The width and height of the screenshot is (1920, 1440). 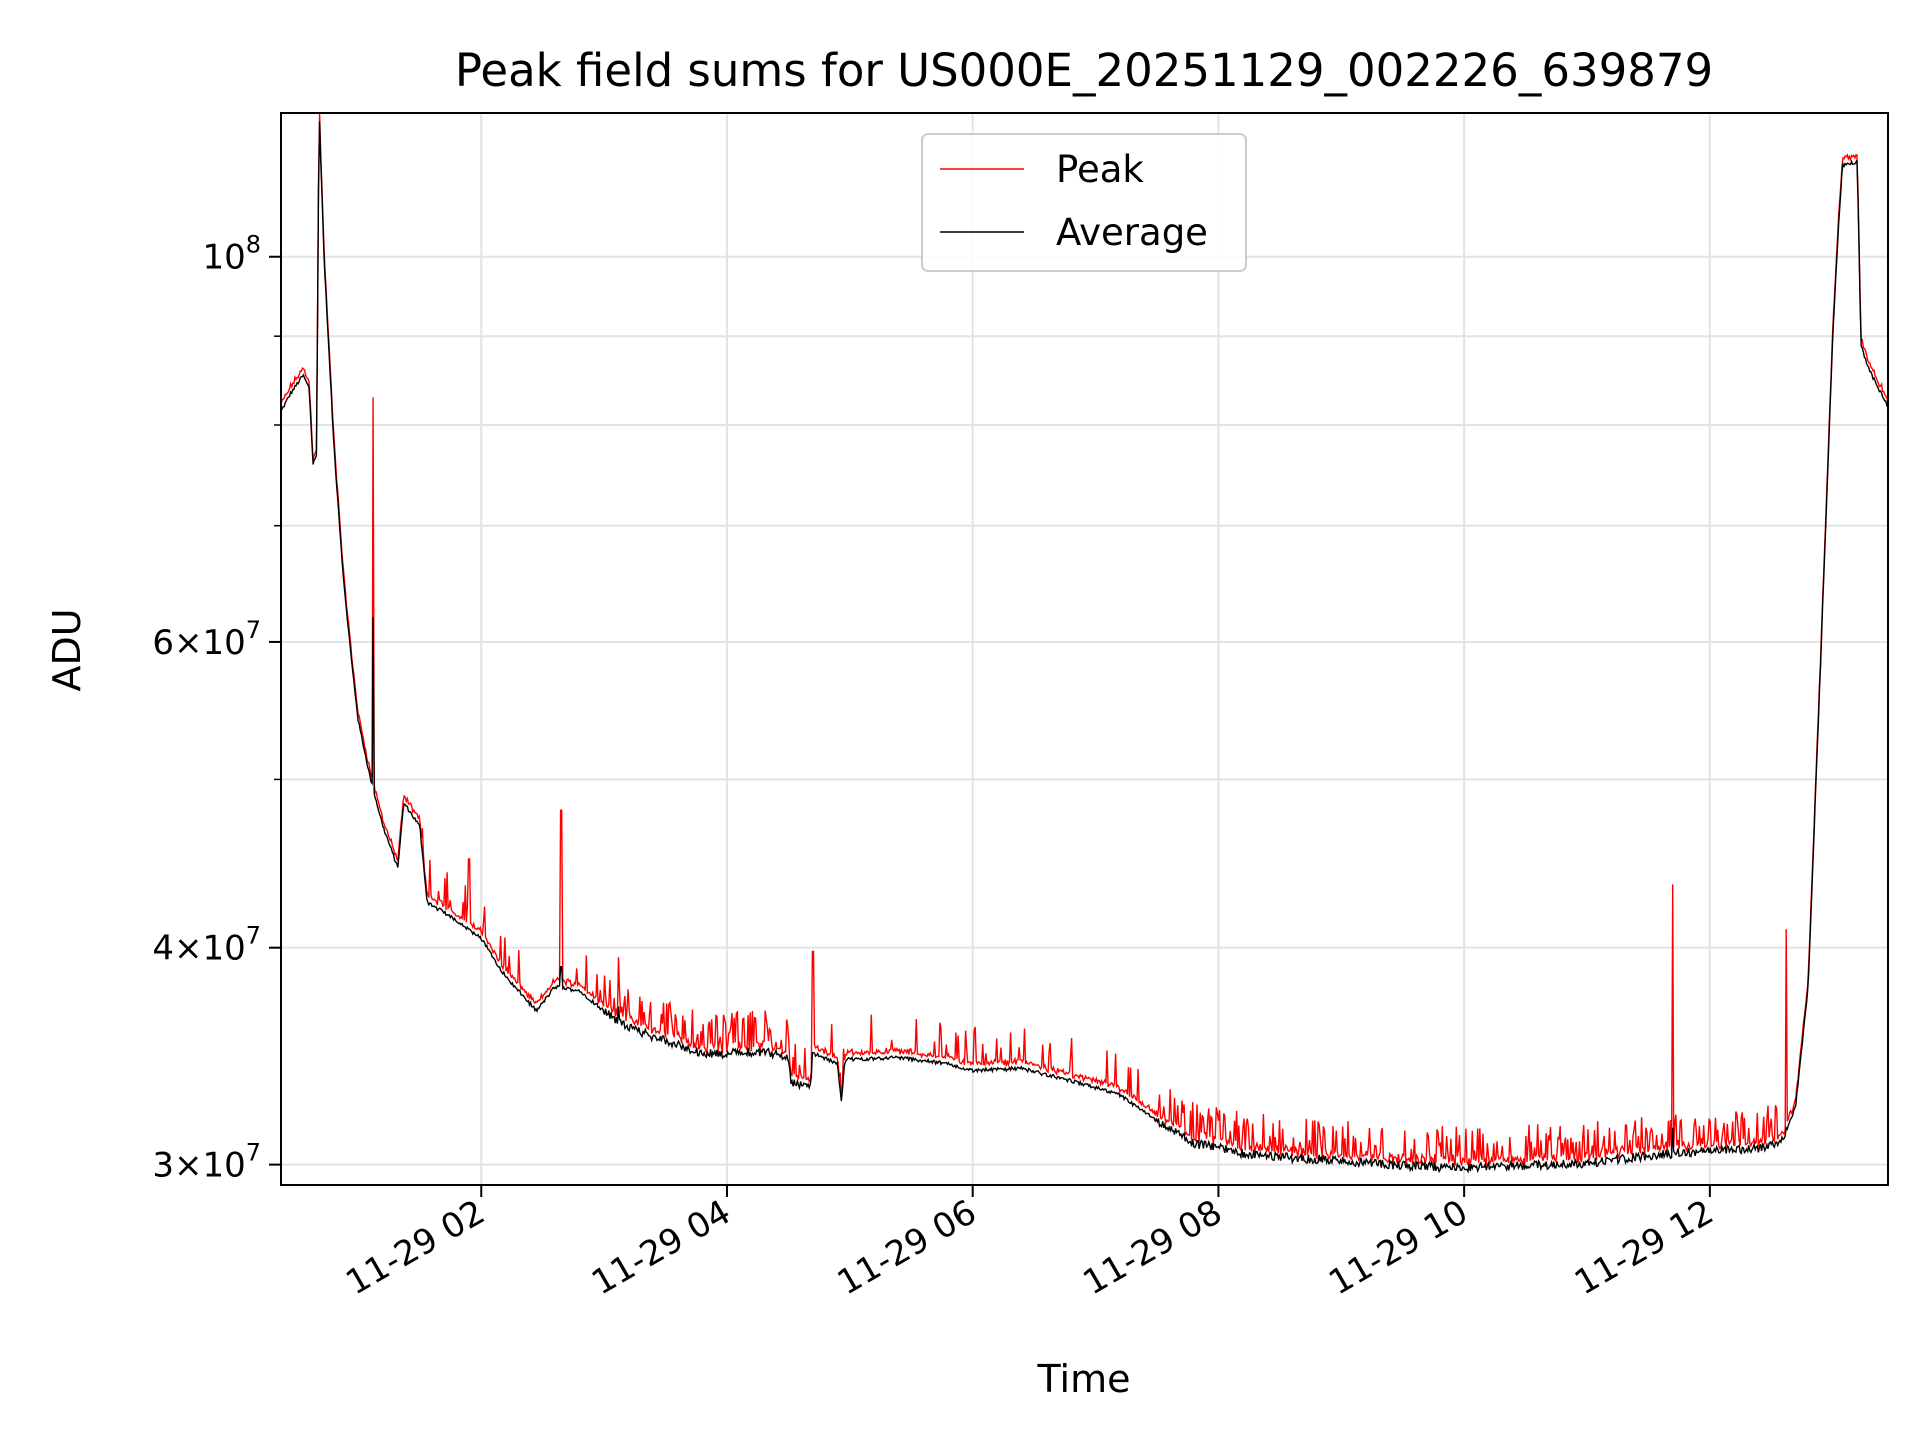 I want to click on x-axis-title: Time, so click(x=1084, y=1379).